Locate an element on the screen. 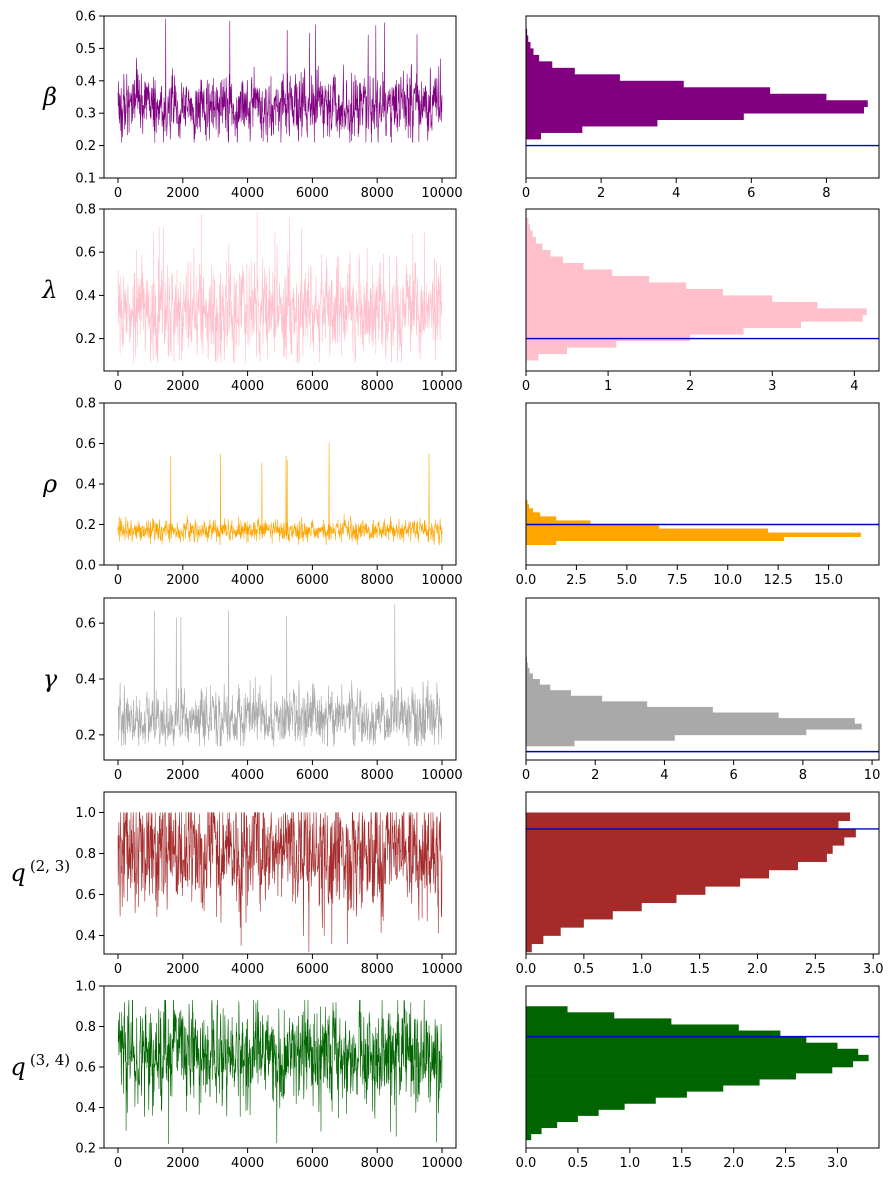 This screenshot has width=895, height=1181. parameter-symbol: β is located at coordinates (49, 97).